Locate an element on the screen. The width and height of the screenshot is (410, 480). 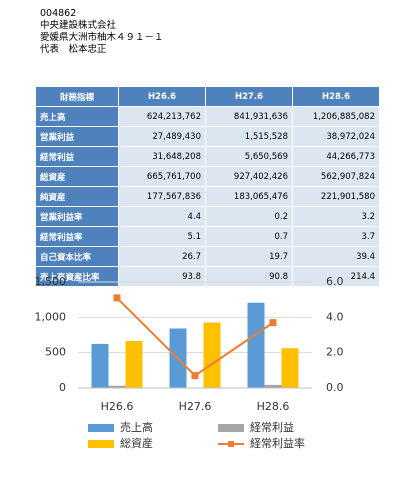
address: 愛媛県大洲市柚木４９１－１ is located at coordinates (102, 37).